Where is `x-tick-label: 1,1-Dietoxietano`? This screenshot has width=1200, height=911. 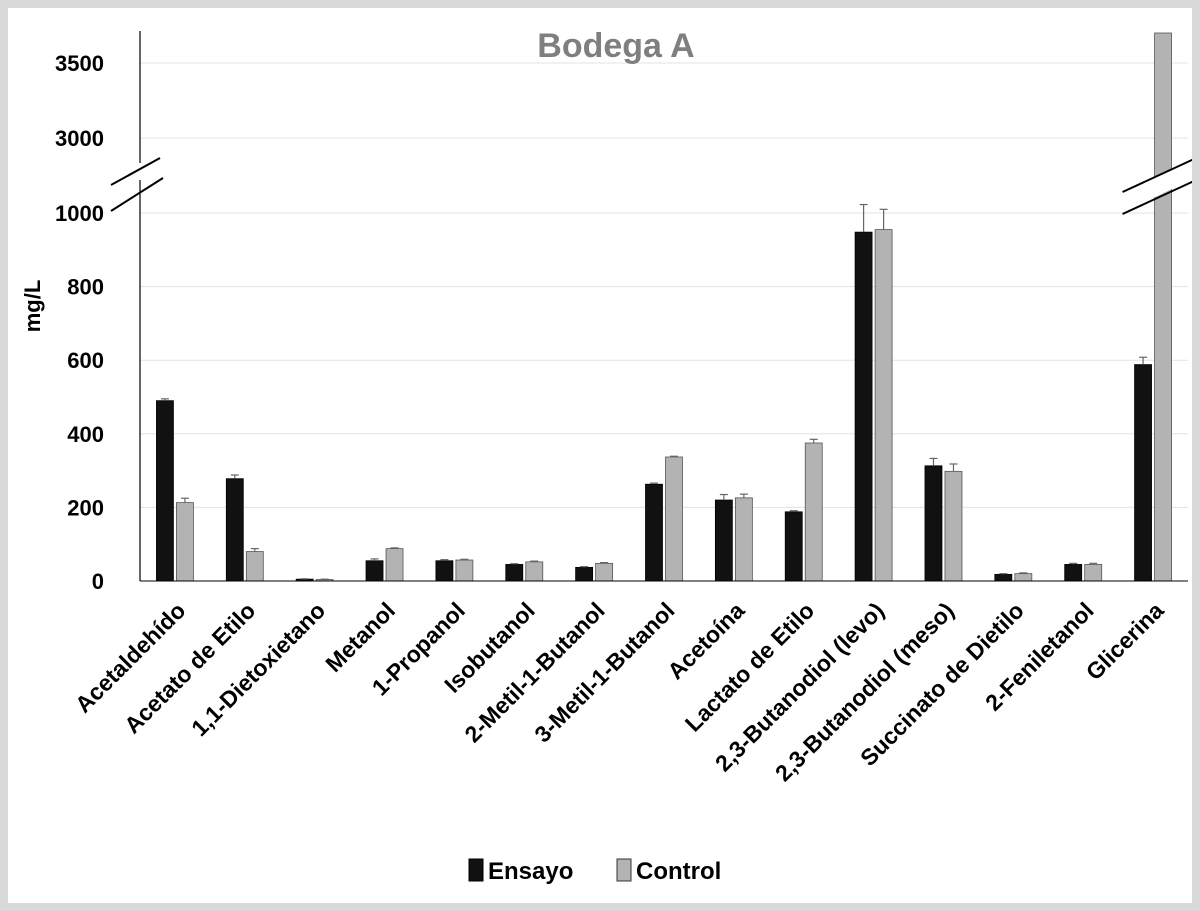
x-tick-label: 1,1-Dietoxietano is located at coordinates (258, 669).